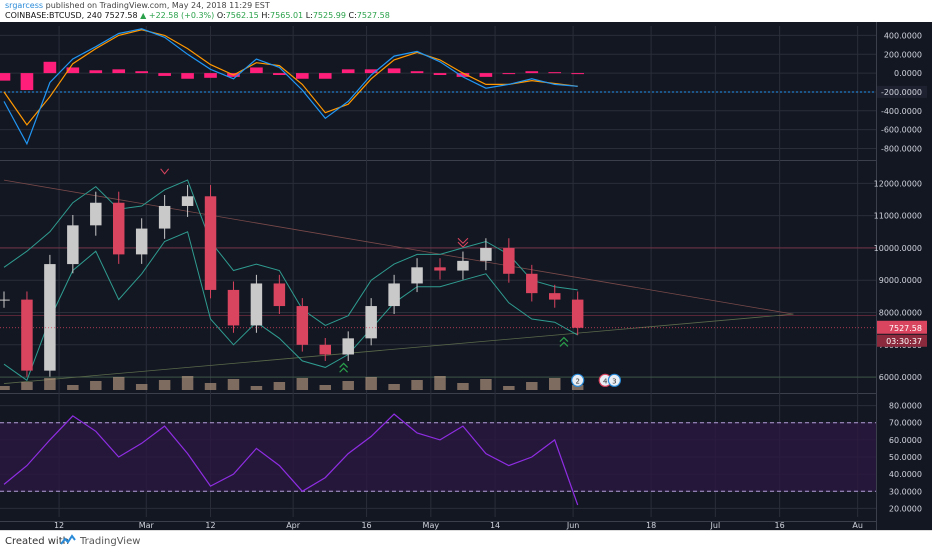  Describe the element at coordinates (780, 525) in the screenshot. I see `time-tick-label: 16` at that location.